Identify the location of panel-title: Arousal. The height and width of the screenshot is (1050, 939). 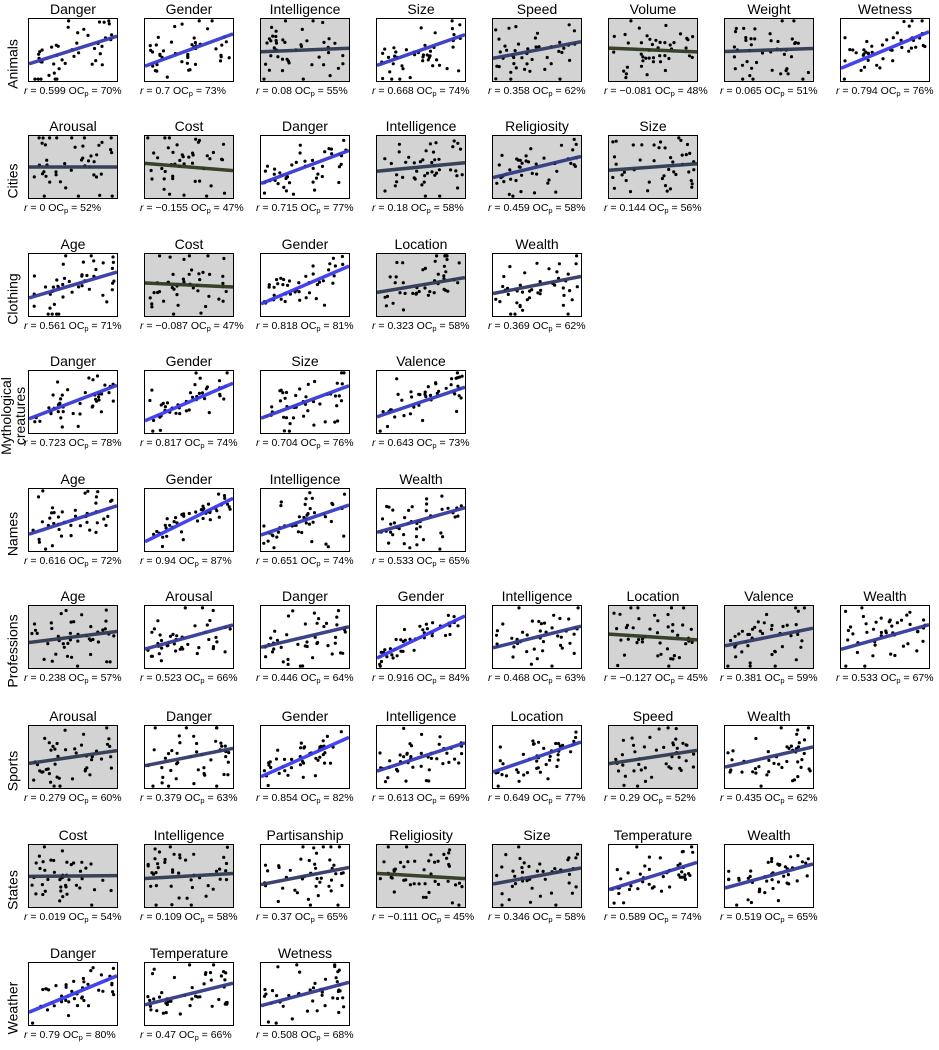
(73, 126).